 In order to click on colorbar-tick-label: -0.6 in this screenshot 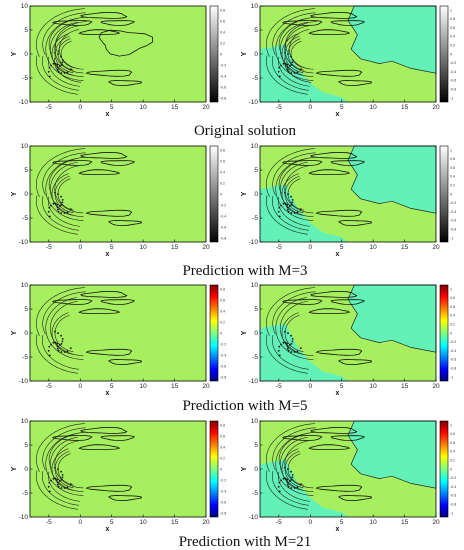, I will do `click(453, 360)`.